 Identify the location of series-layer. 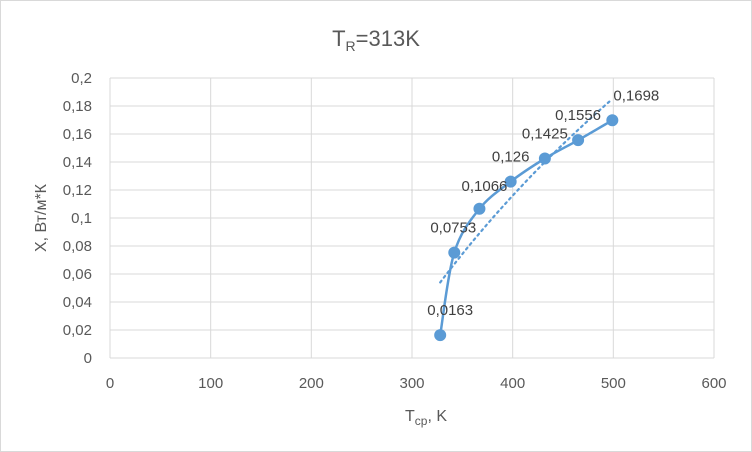
(526, 228).